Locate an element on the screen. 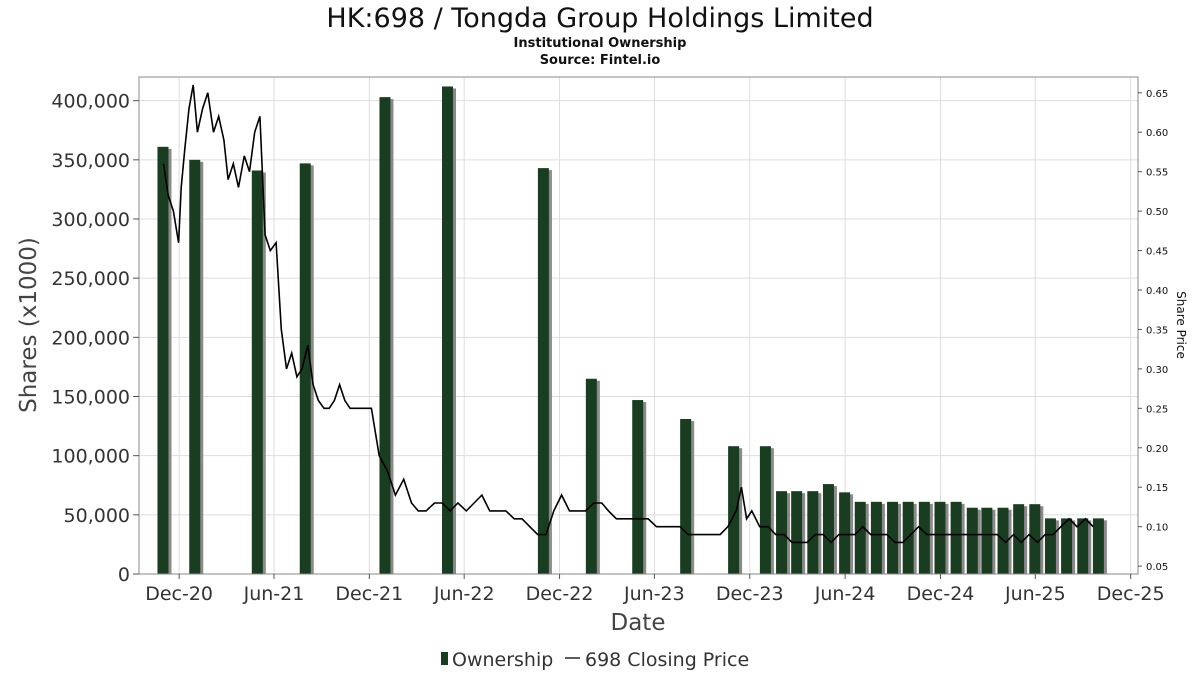 The image size is (1200, 675). legend: Ownership 698 Closing Price is located at coordinates (595, 660).